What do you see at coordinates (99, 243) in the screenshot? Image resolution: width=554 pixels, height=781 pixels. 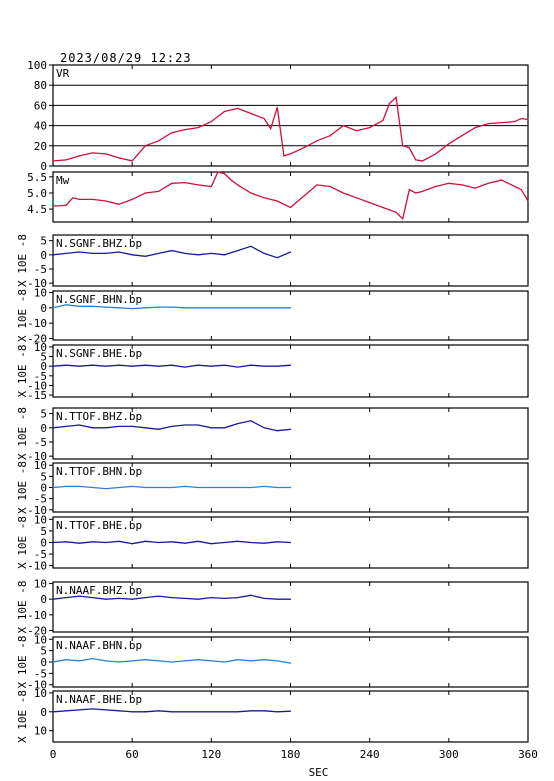 I see `panel-label: N.SGNF.BHZ.bp` at bounding box center [99, 243].